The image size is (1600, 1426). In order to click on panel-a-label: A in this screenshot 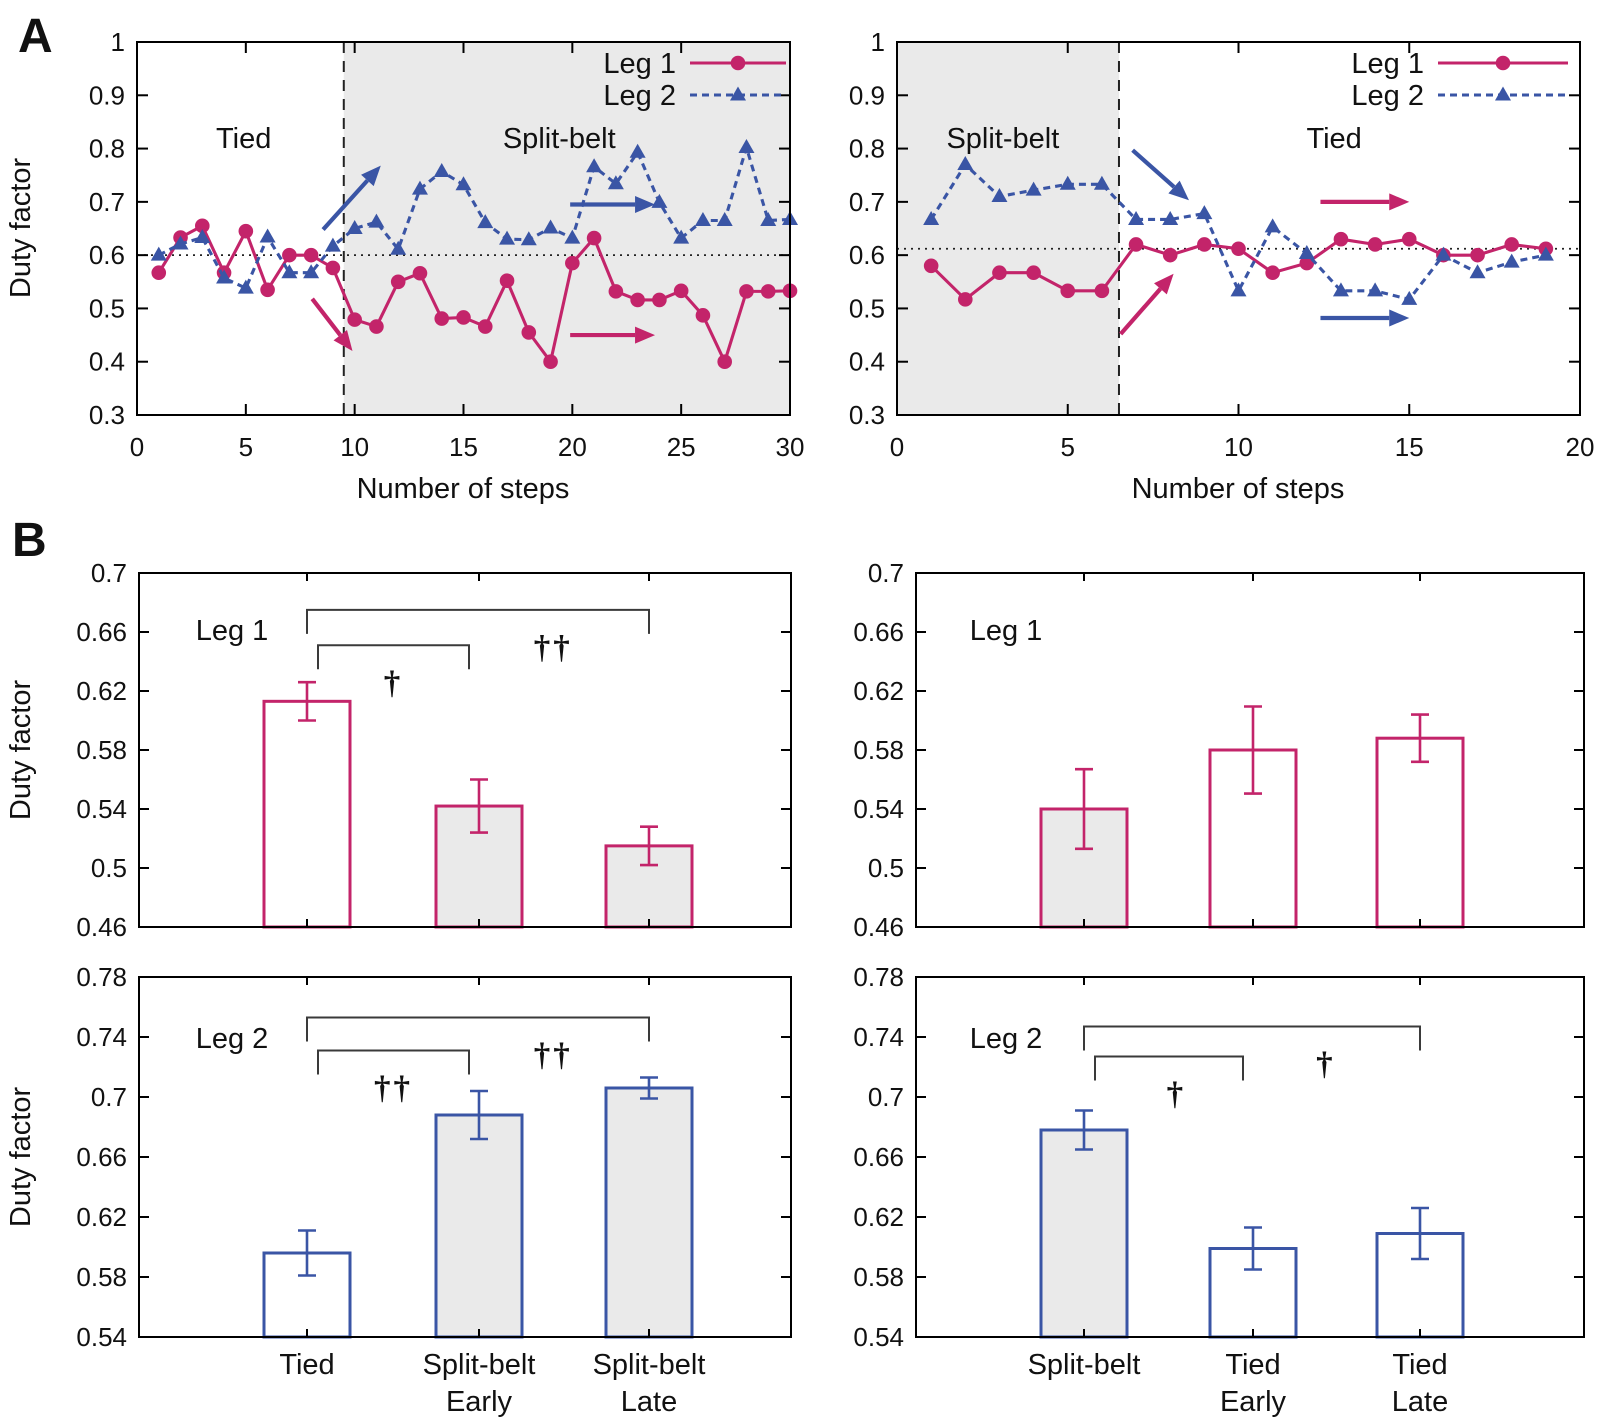, I will do `click(35, 36)`.